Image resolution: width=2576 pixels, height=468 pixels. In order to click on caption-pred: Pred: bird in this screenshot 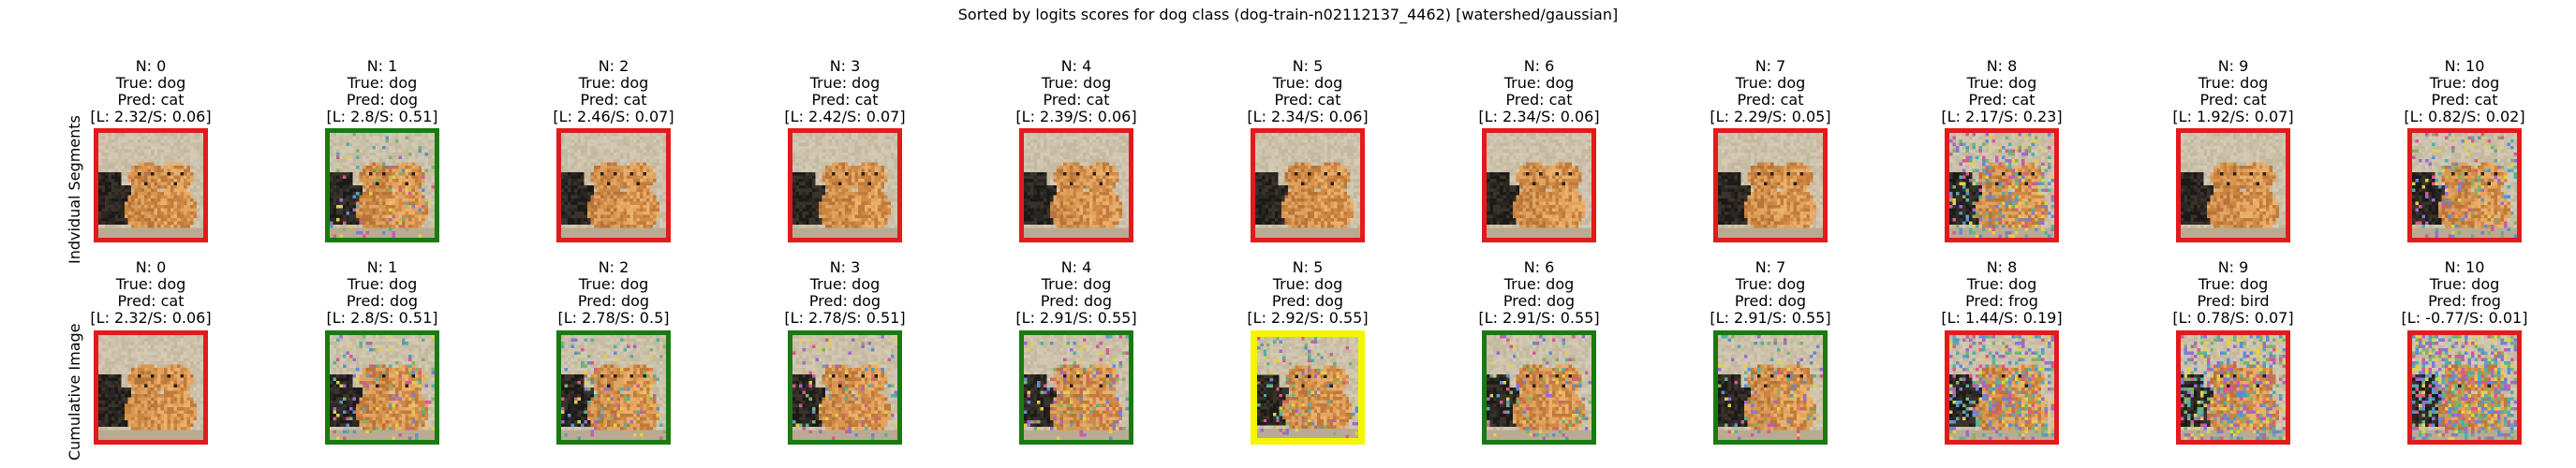, I will do `click(2233, 301)`.